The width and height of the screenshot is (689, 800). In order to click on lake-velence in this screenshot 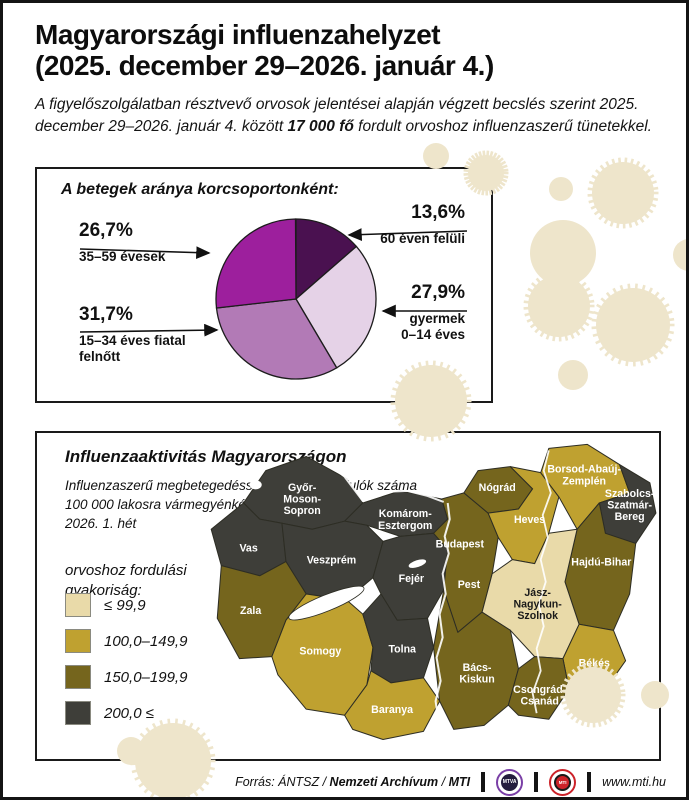, I will do `click(417, 563)`.